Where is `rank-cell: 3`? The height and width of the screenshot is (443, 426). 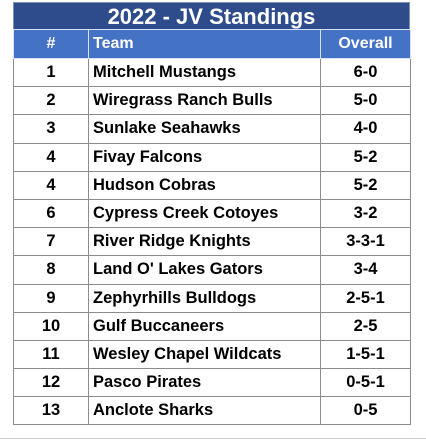
rank-cell: 3 is located at coordinates (51, 129).